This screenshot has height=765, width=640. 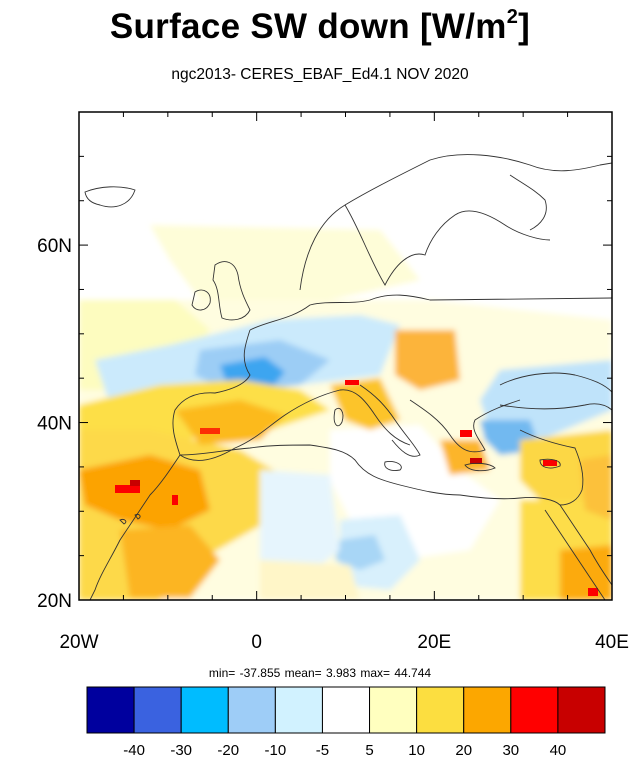 I want to click on field-redsea-orange, so click(x=586, y=572).